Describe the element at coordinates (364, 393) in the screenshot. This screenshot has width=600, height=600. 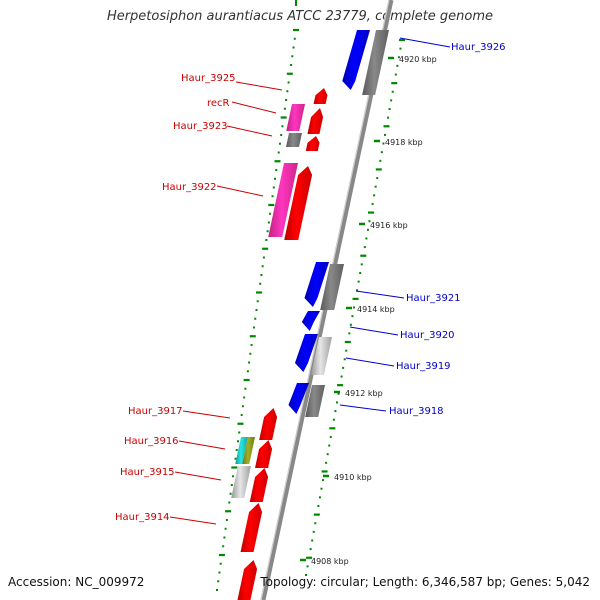
I see `scale-tick-label: 4912 kbp` at that location.